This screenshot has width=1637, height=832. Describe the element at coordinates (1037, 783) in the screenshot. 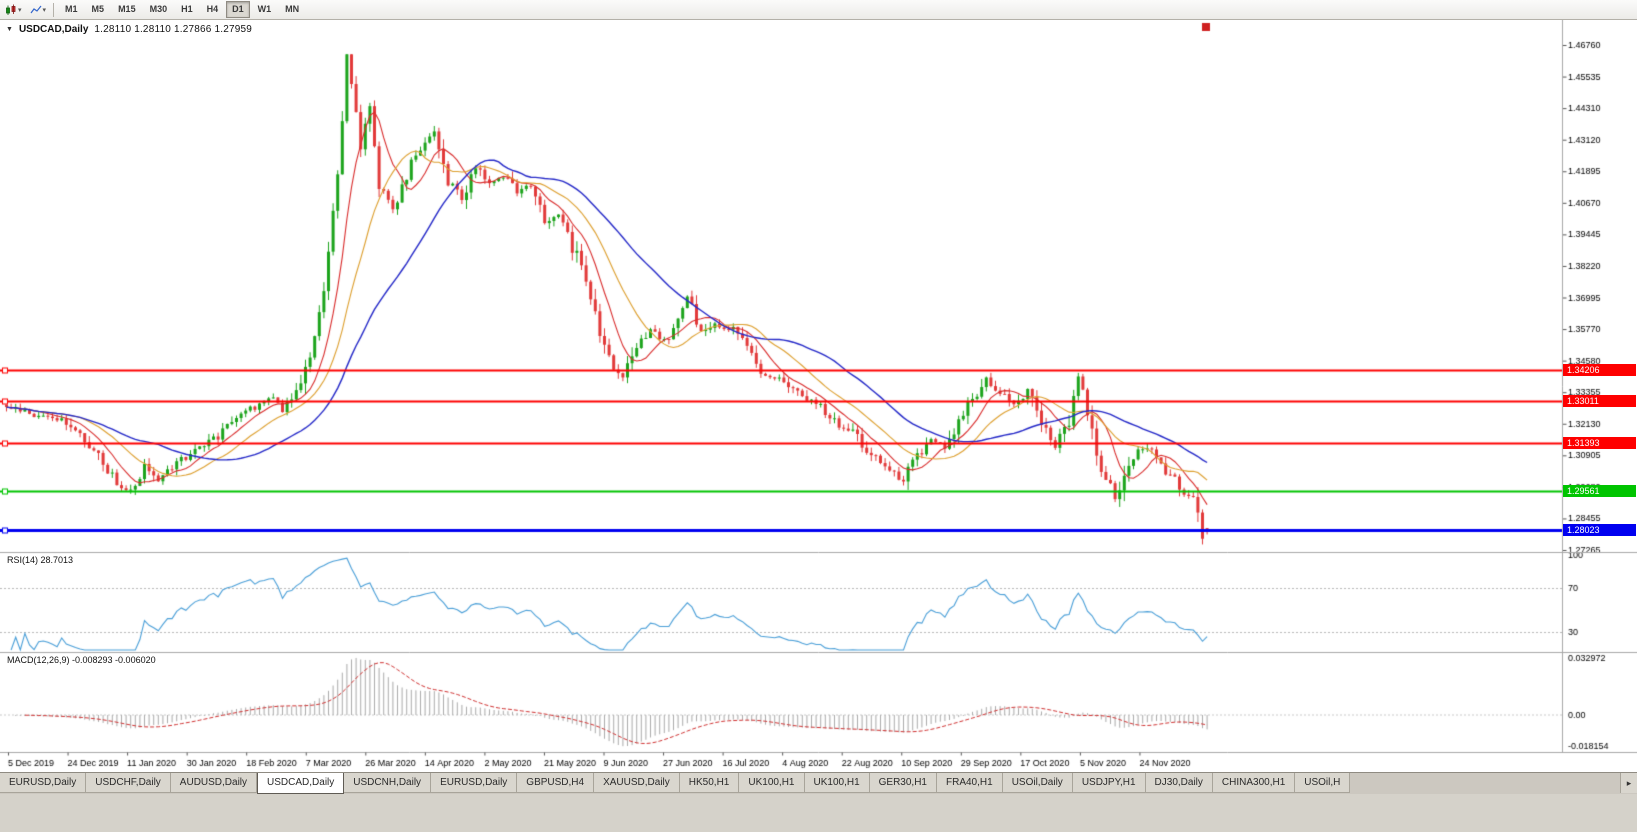

I see `chart-tab-usoil-daily: USOil,Daily` at that location.